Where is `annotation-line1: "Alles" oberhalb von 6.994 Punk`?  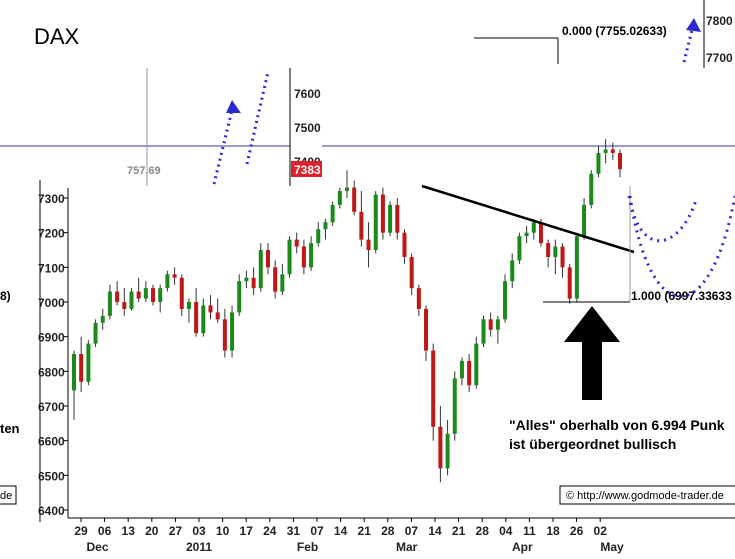
annotation-line1: "Alles" oberhalb von 6.994 Punk is located at coordinates (617, 425).